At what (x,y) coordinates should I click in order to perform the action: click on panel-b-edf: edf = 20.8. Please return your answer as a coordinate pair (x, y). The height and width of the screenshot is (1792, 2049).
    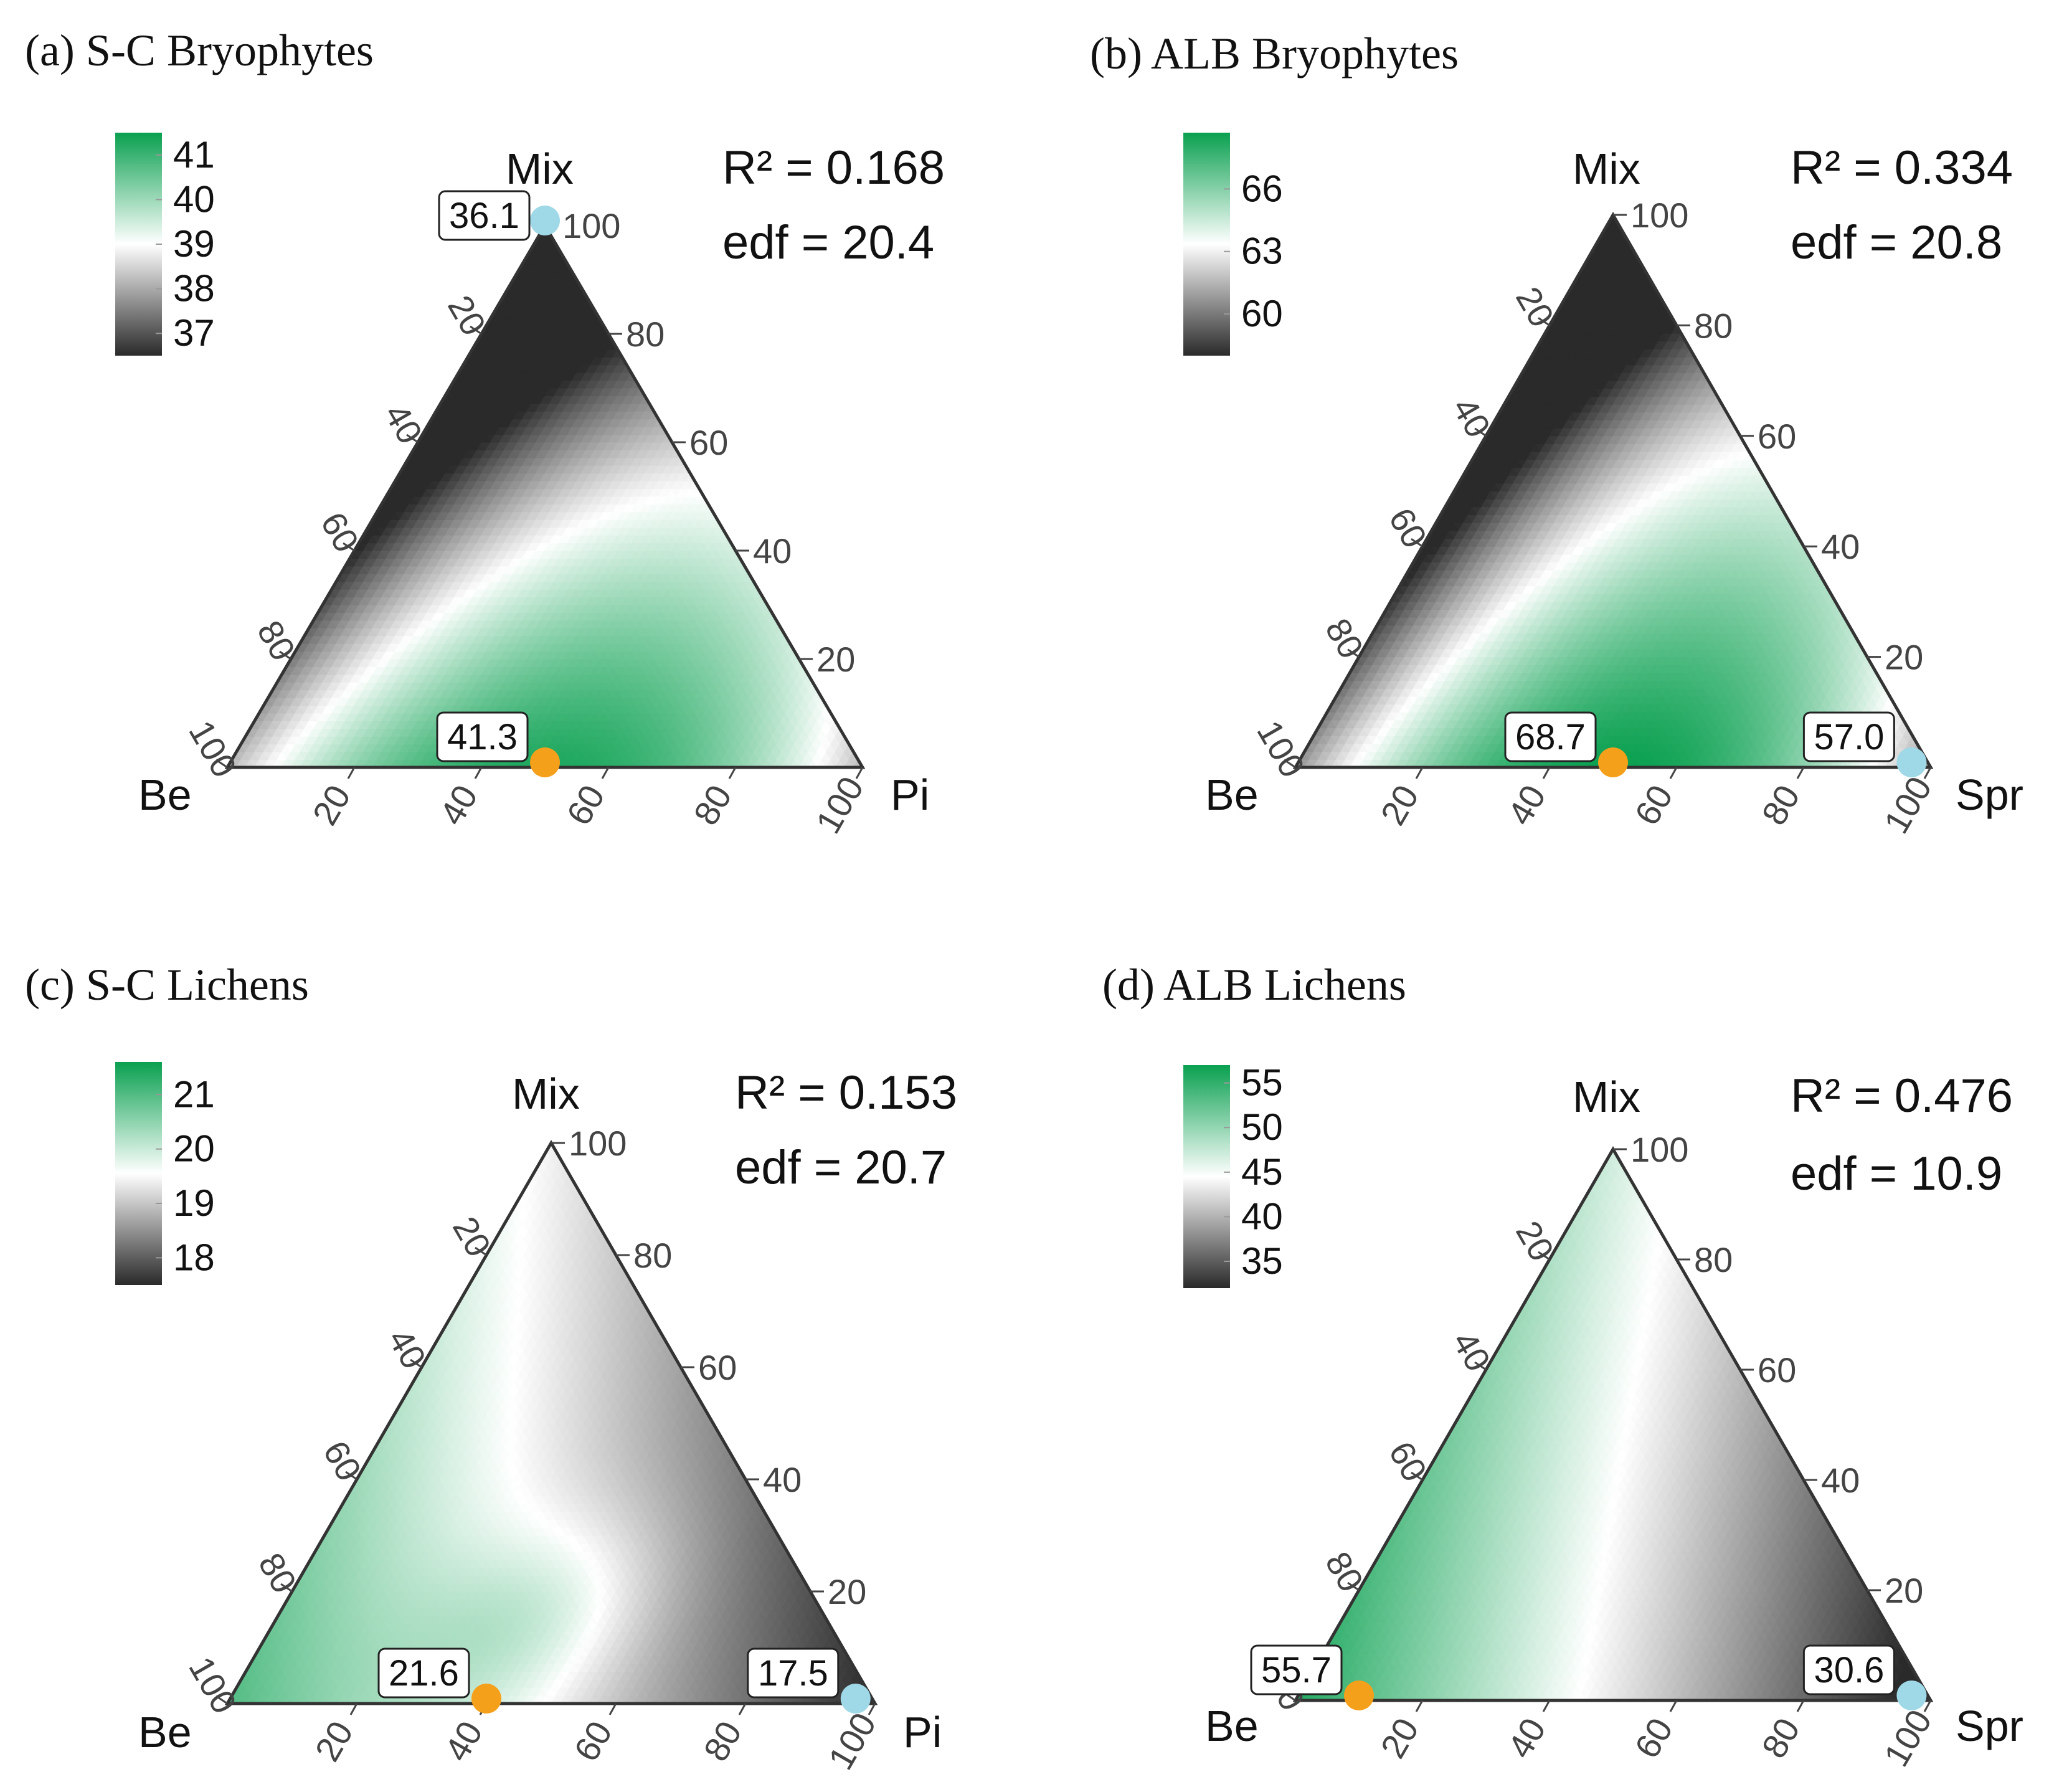
    Looking at the image, I should click on (1897, 242).